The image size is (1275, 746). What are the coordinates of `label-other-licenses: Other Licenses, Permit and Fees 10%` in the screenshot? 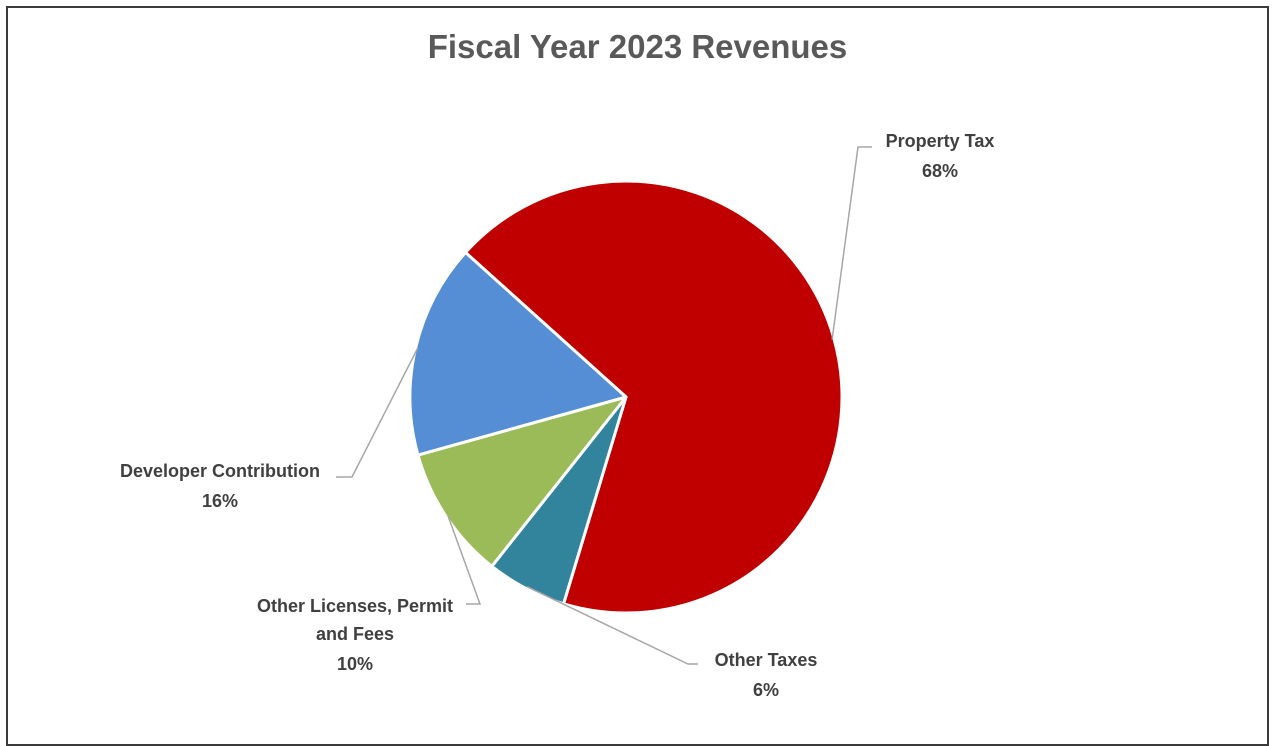 It's located at (355, 635).